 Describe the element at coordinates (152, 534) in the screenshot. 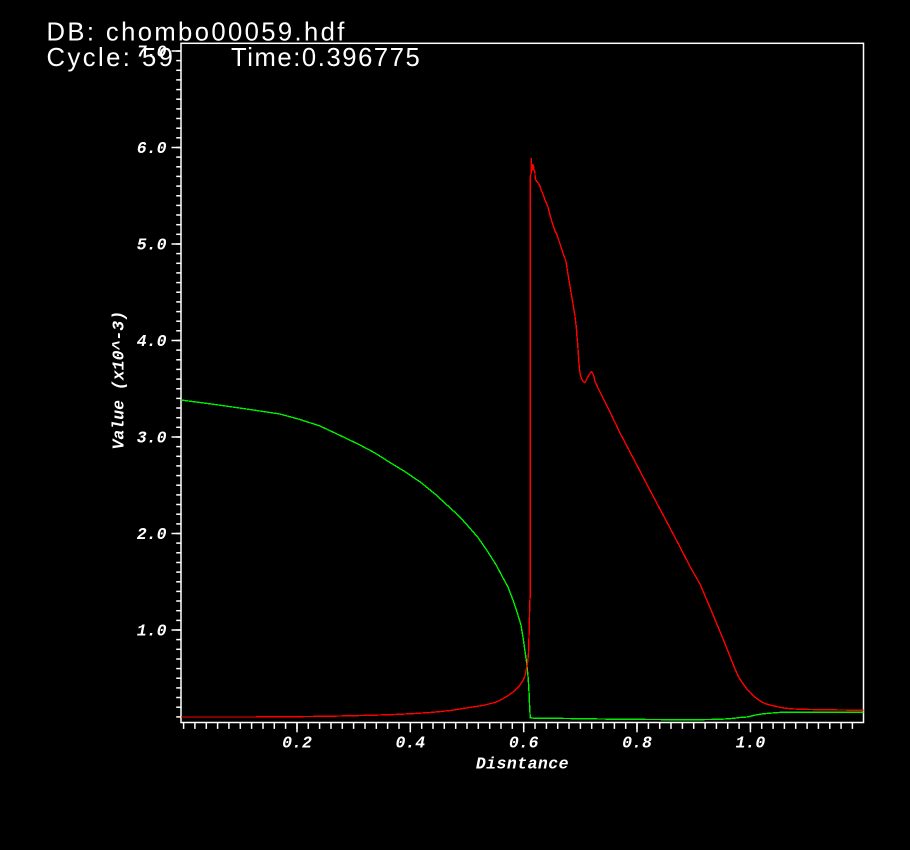

I see `svg-text: 2.0` at that location.